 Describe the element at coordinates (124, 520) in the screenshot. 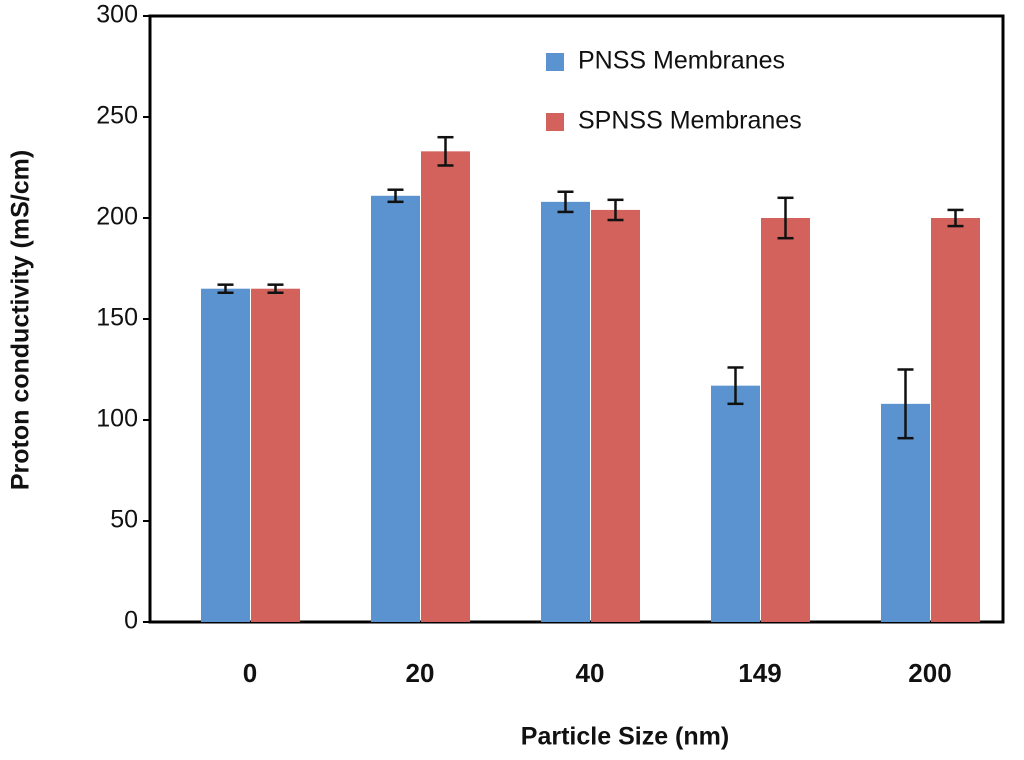

I see `y-tick-label: 50` at that location.